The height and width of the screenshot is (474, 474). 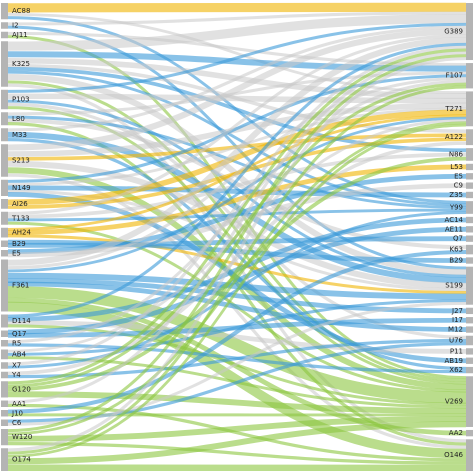 What do you see at coordinates (457, 250) in the screenshot?
I see `right-node-label: K63` at bounding box center [457, 250].